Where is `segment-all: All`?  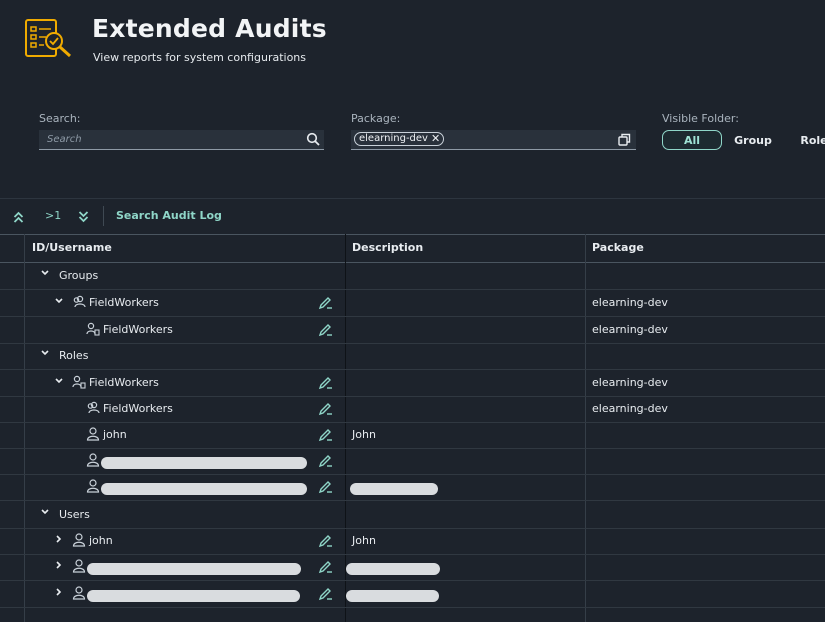 segment-all: All is located at coordinates (692, 140).